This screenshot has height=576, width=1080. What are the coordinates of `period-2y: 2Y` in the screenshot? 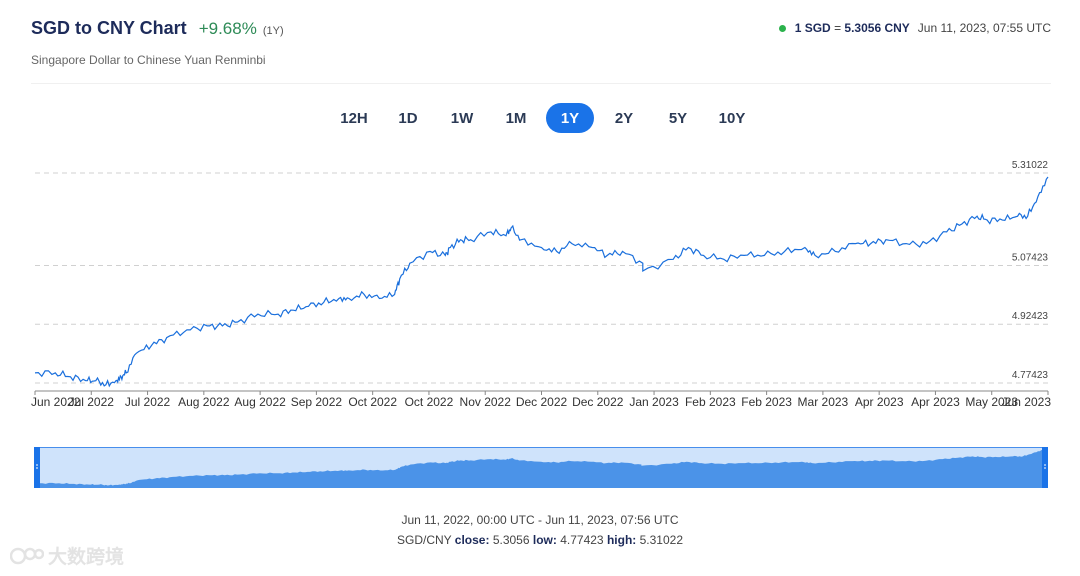 It's located at (624, 118).